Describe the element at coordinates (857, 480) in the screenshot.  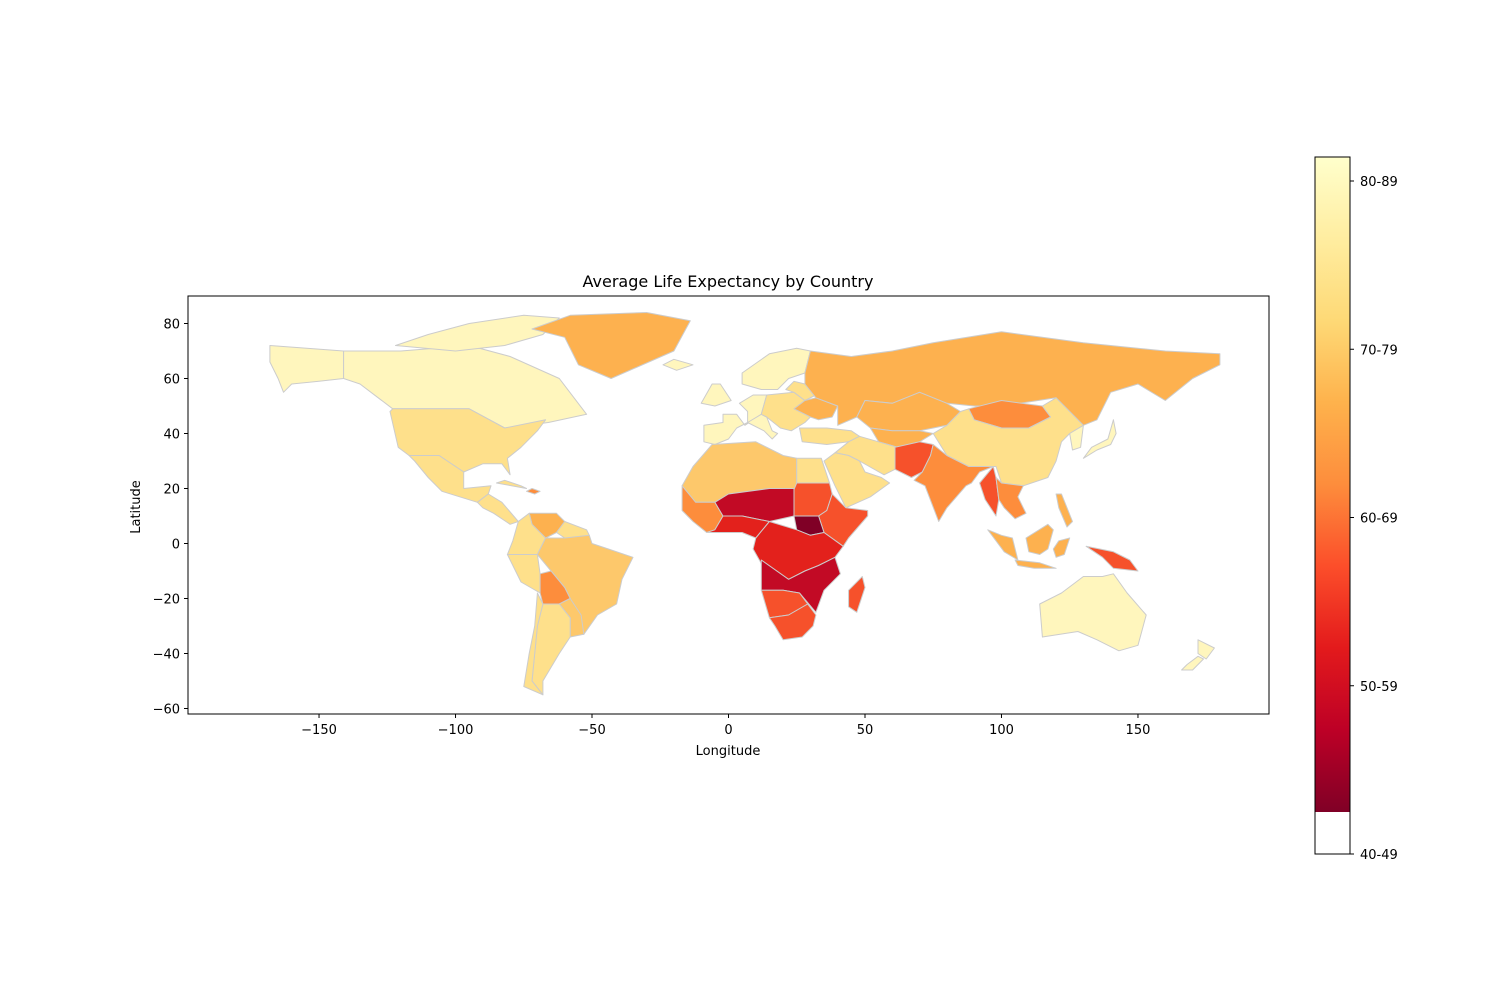
I see `region-arabian-peninsula: Arabian Peninsula` at that location.